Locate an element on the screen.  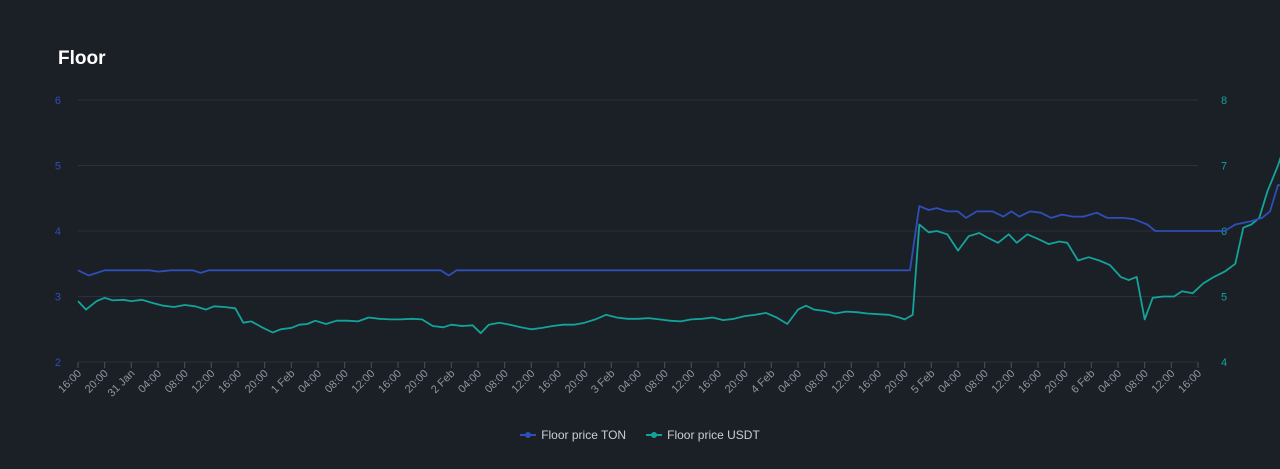
legend-label-ton: Floor price TON is located at coordinates (584, 435).